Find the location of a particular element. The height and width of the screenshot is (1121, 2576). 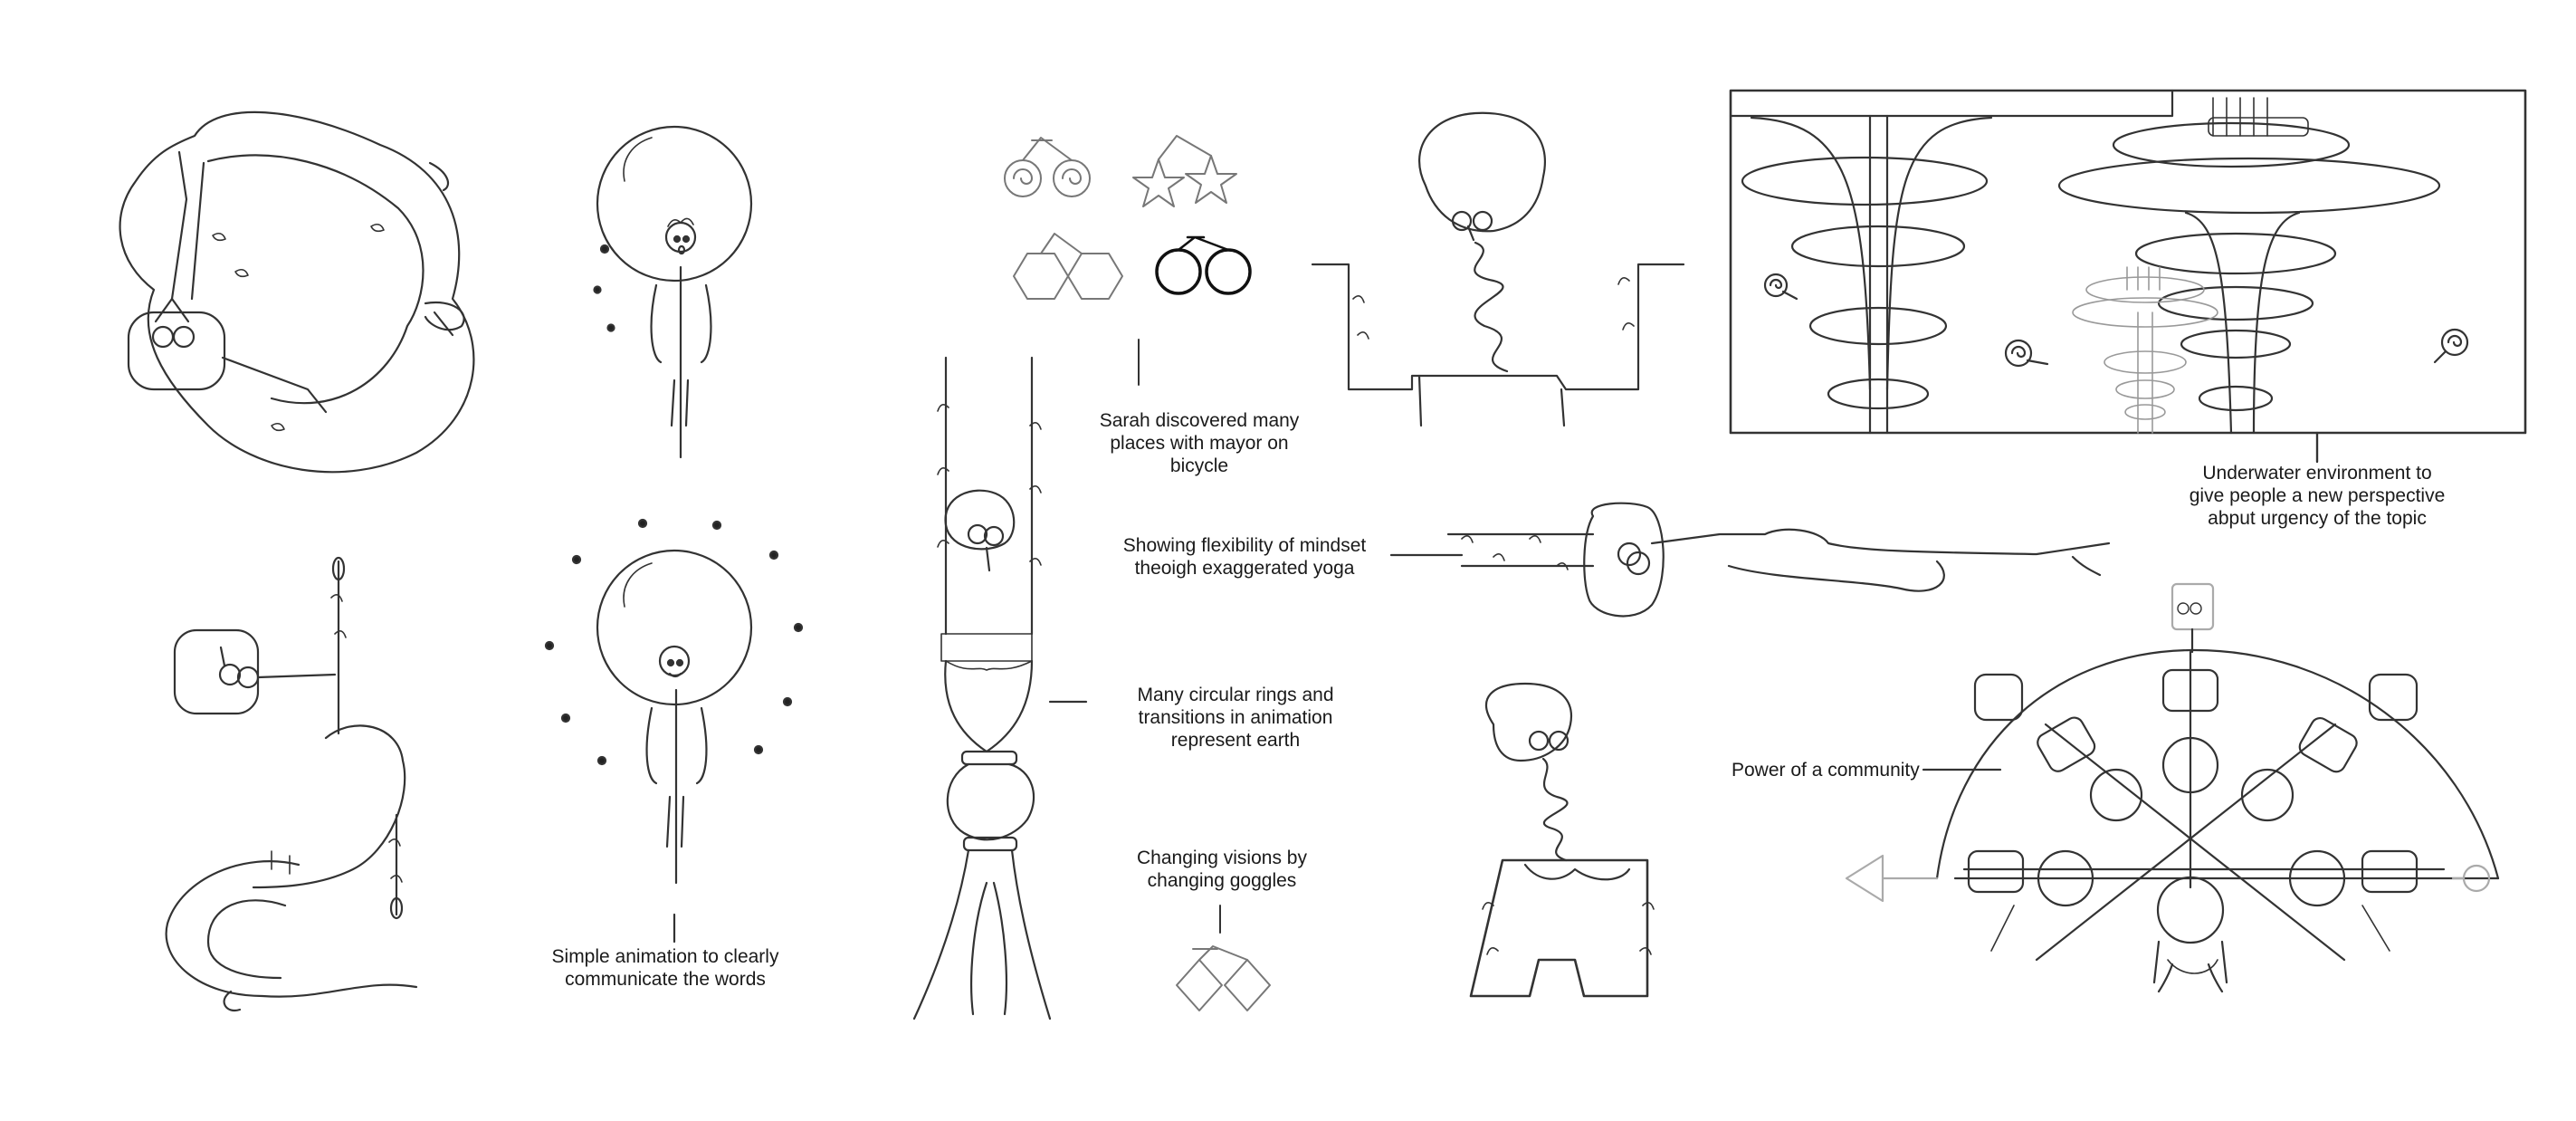

note-line: abput urgency of the topic is located at coordinates (2317, 518).